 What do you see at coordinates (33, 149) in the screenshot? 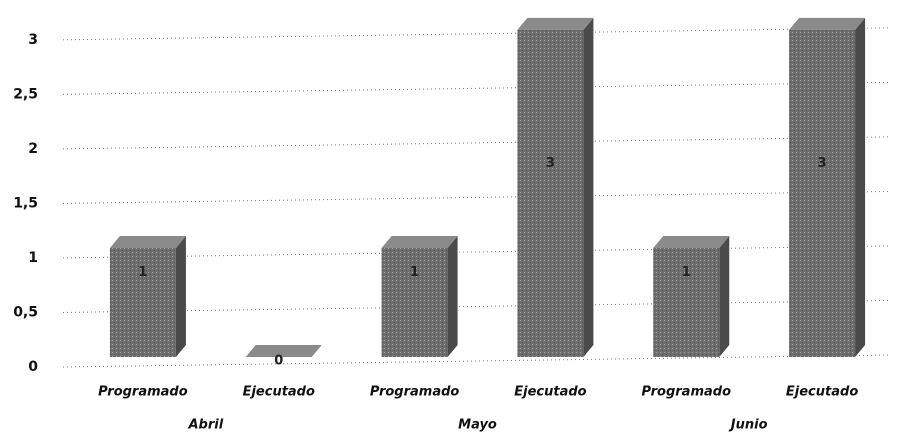
I see `y-tick-label: 2` at bounding box center [33, 149].